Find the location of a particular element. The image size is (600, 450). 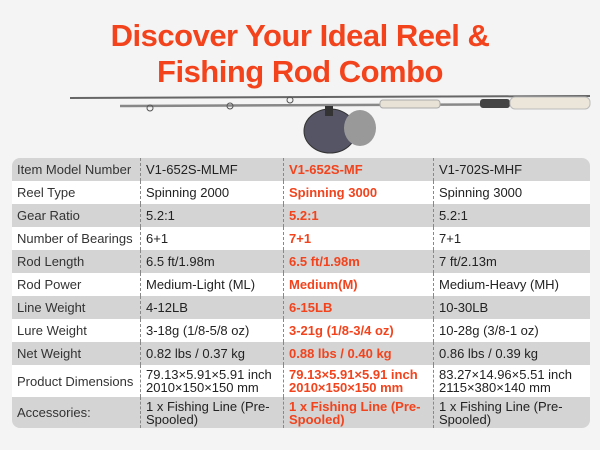

table-row: Gear Ratio 5.2:1 5.2:1 5.2:1 is located at coordinates (301, 215).